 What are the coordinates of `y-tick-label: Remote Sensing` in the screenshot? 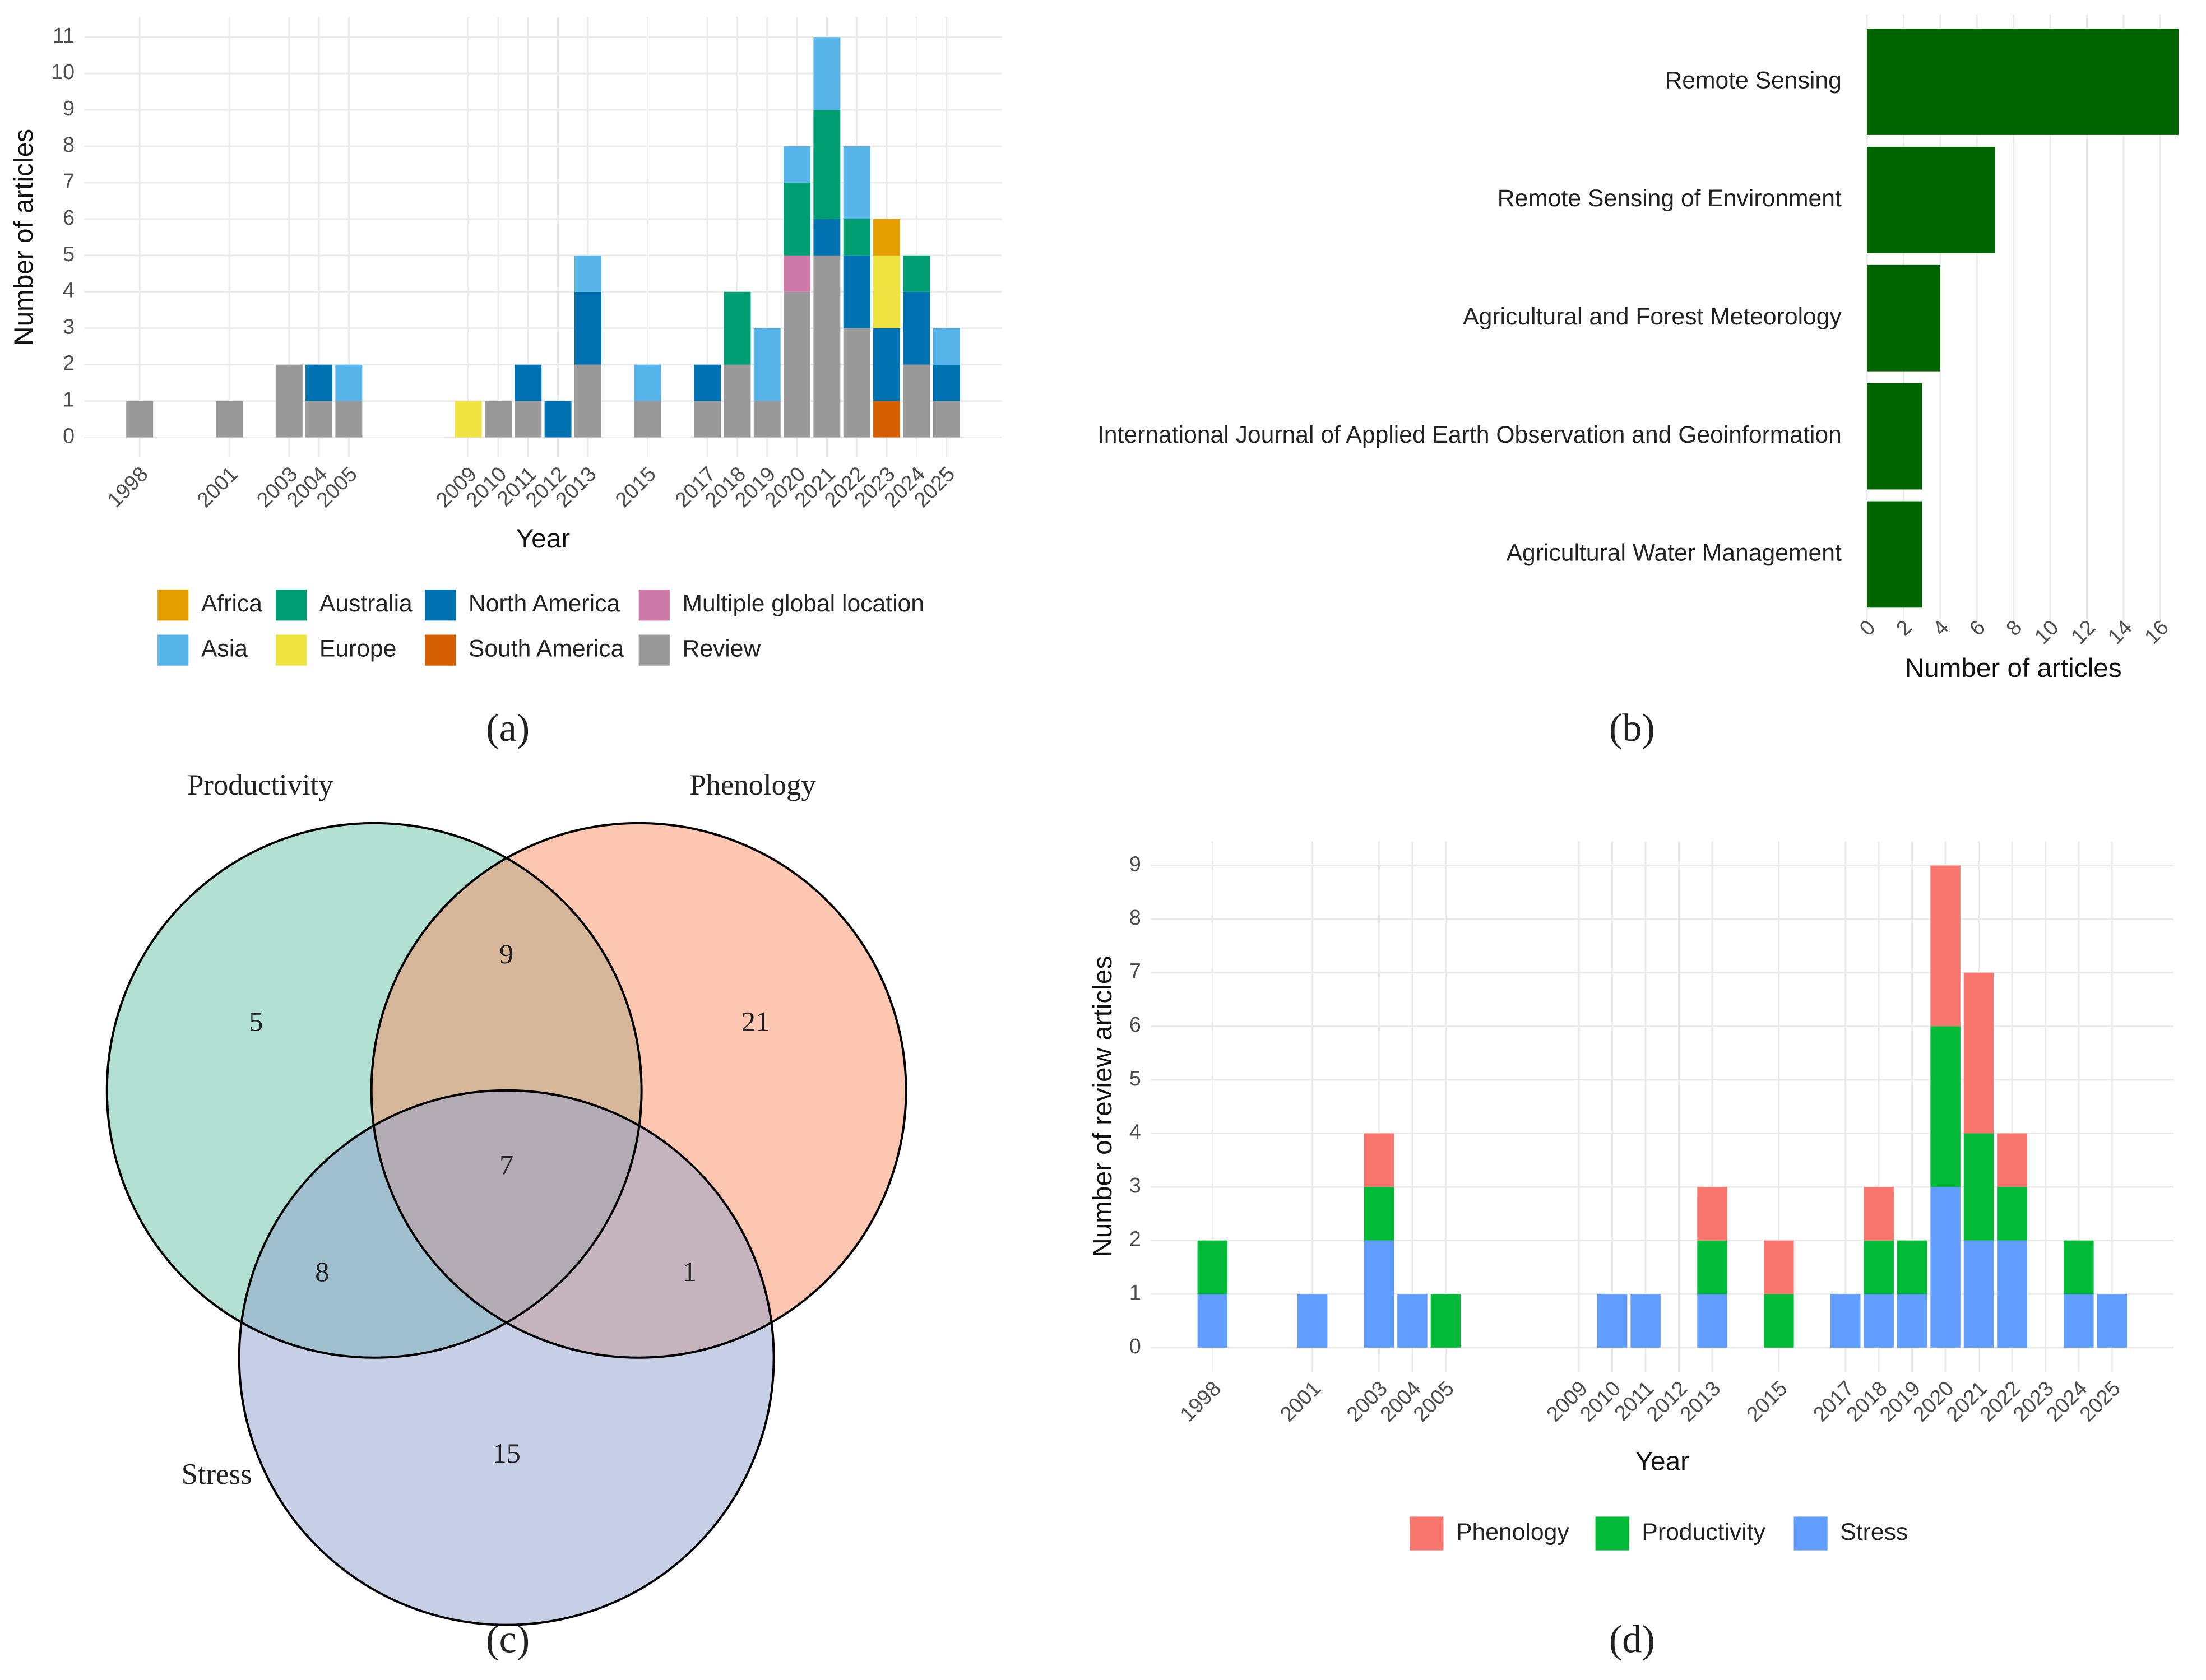 It's located at (1753, 80).